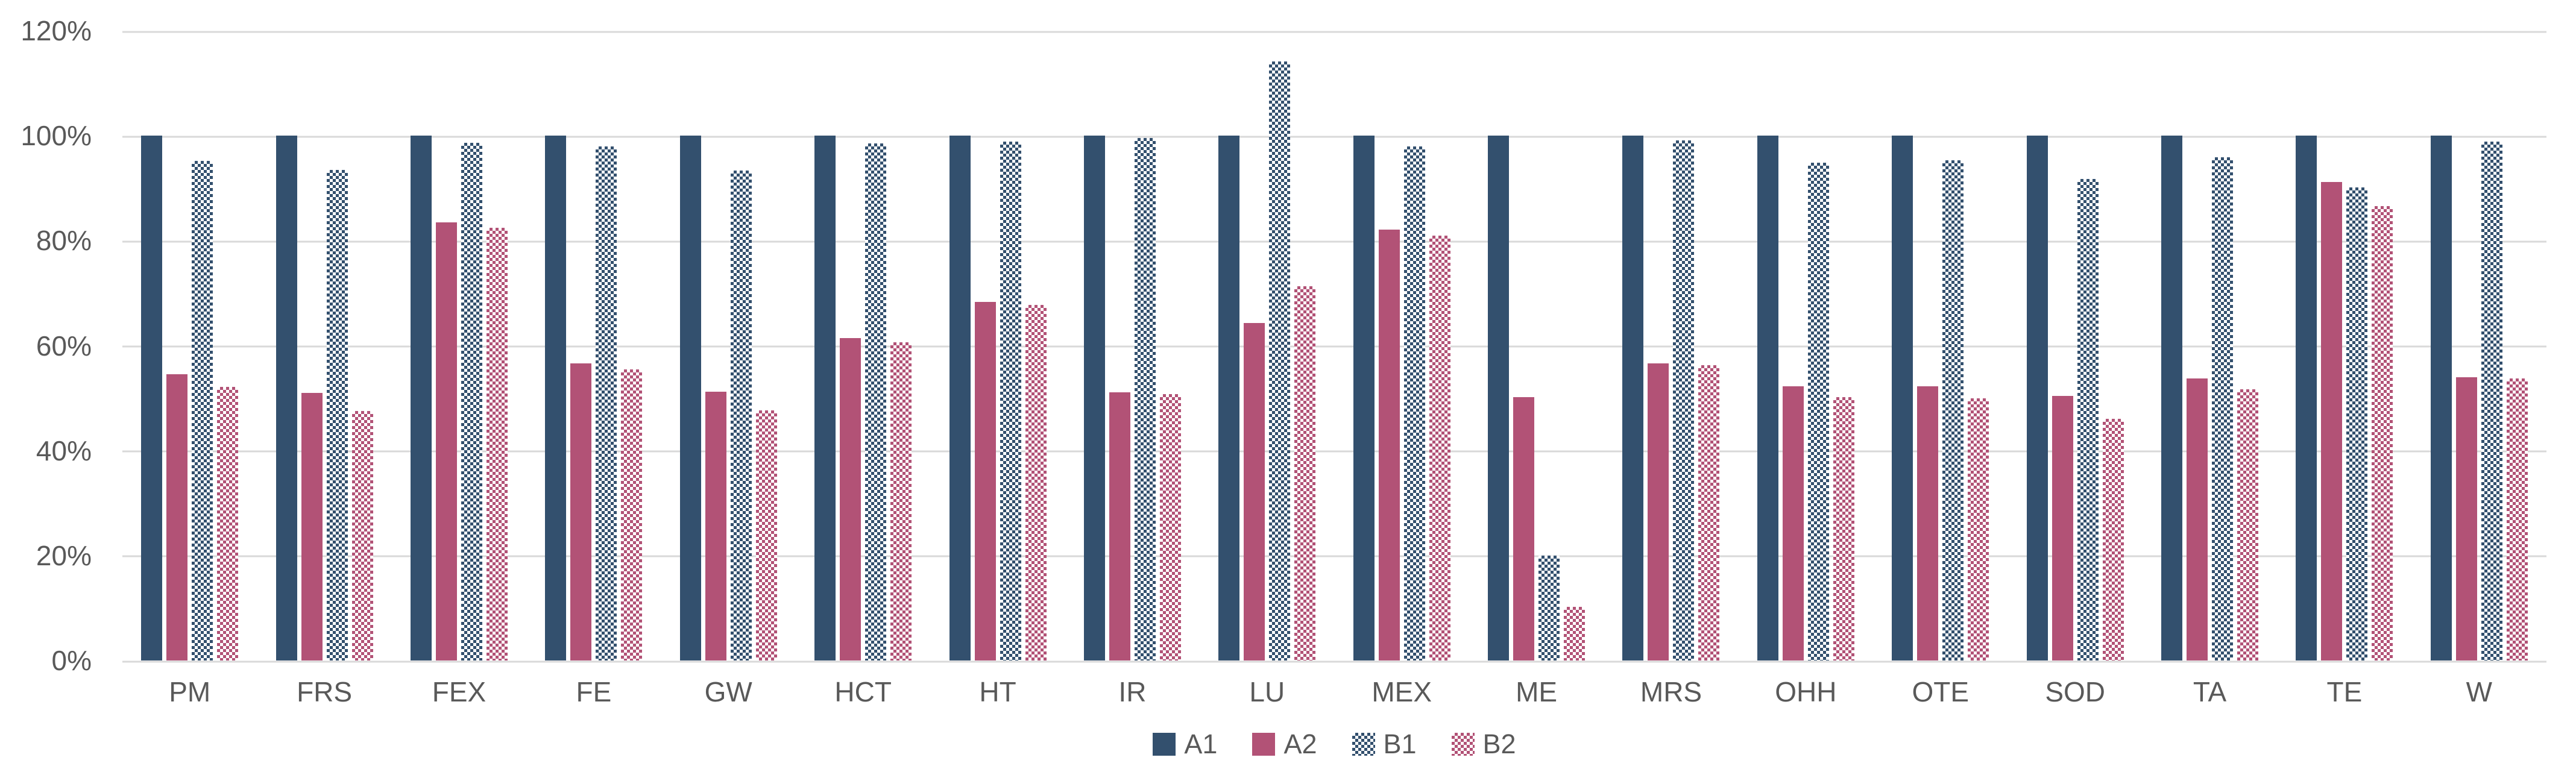 The height and width of the screenshot is (778, 2576). Describe the element at coordinates (312, 526) in the screenshot. I see `bar-a2-frs` at that location.